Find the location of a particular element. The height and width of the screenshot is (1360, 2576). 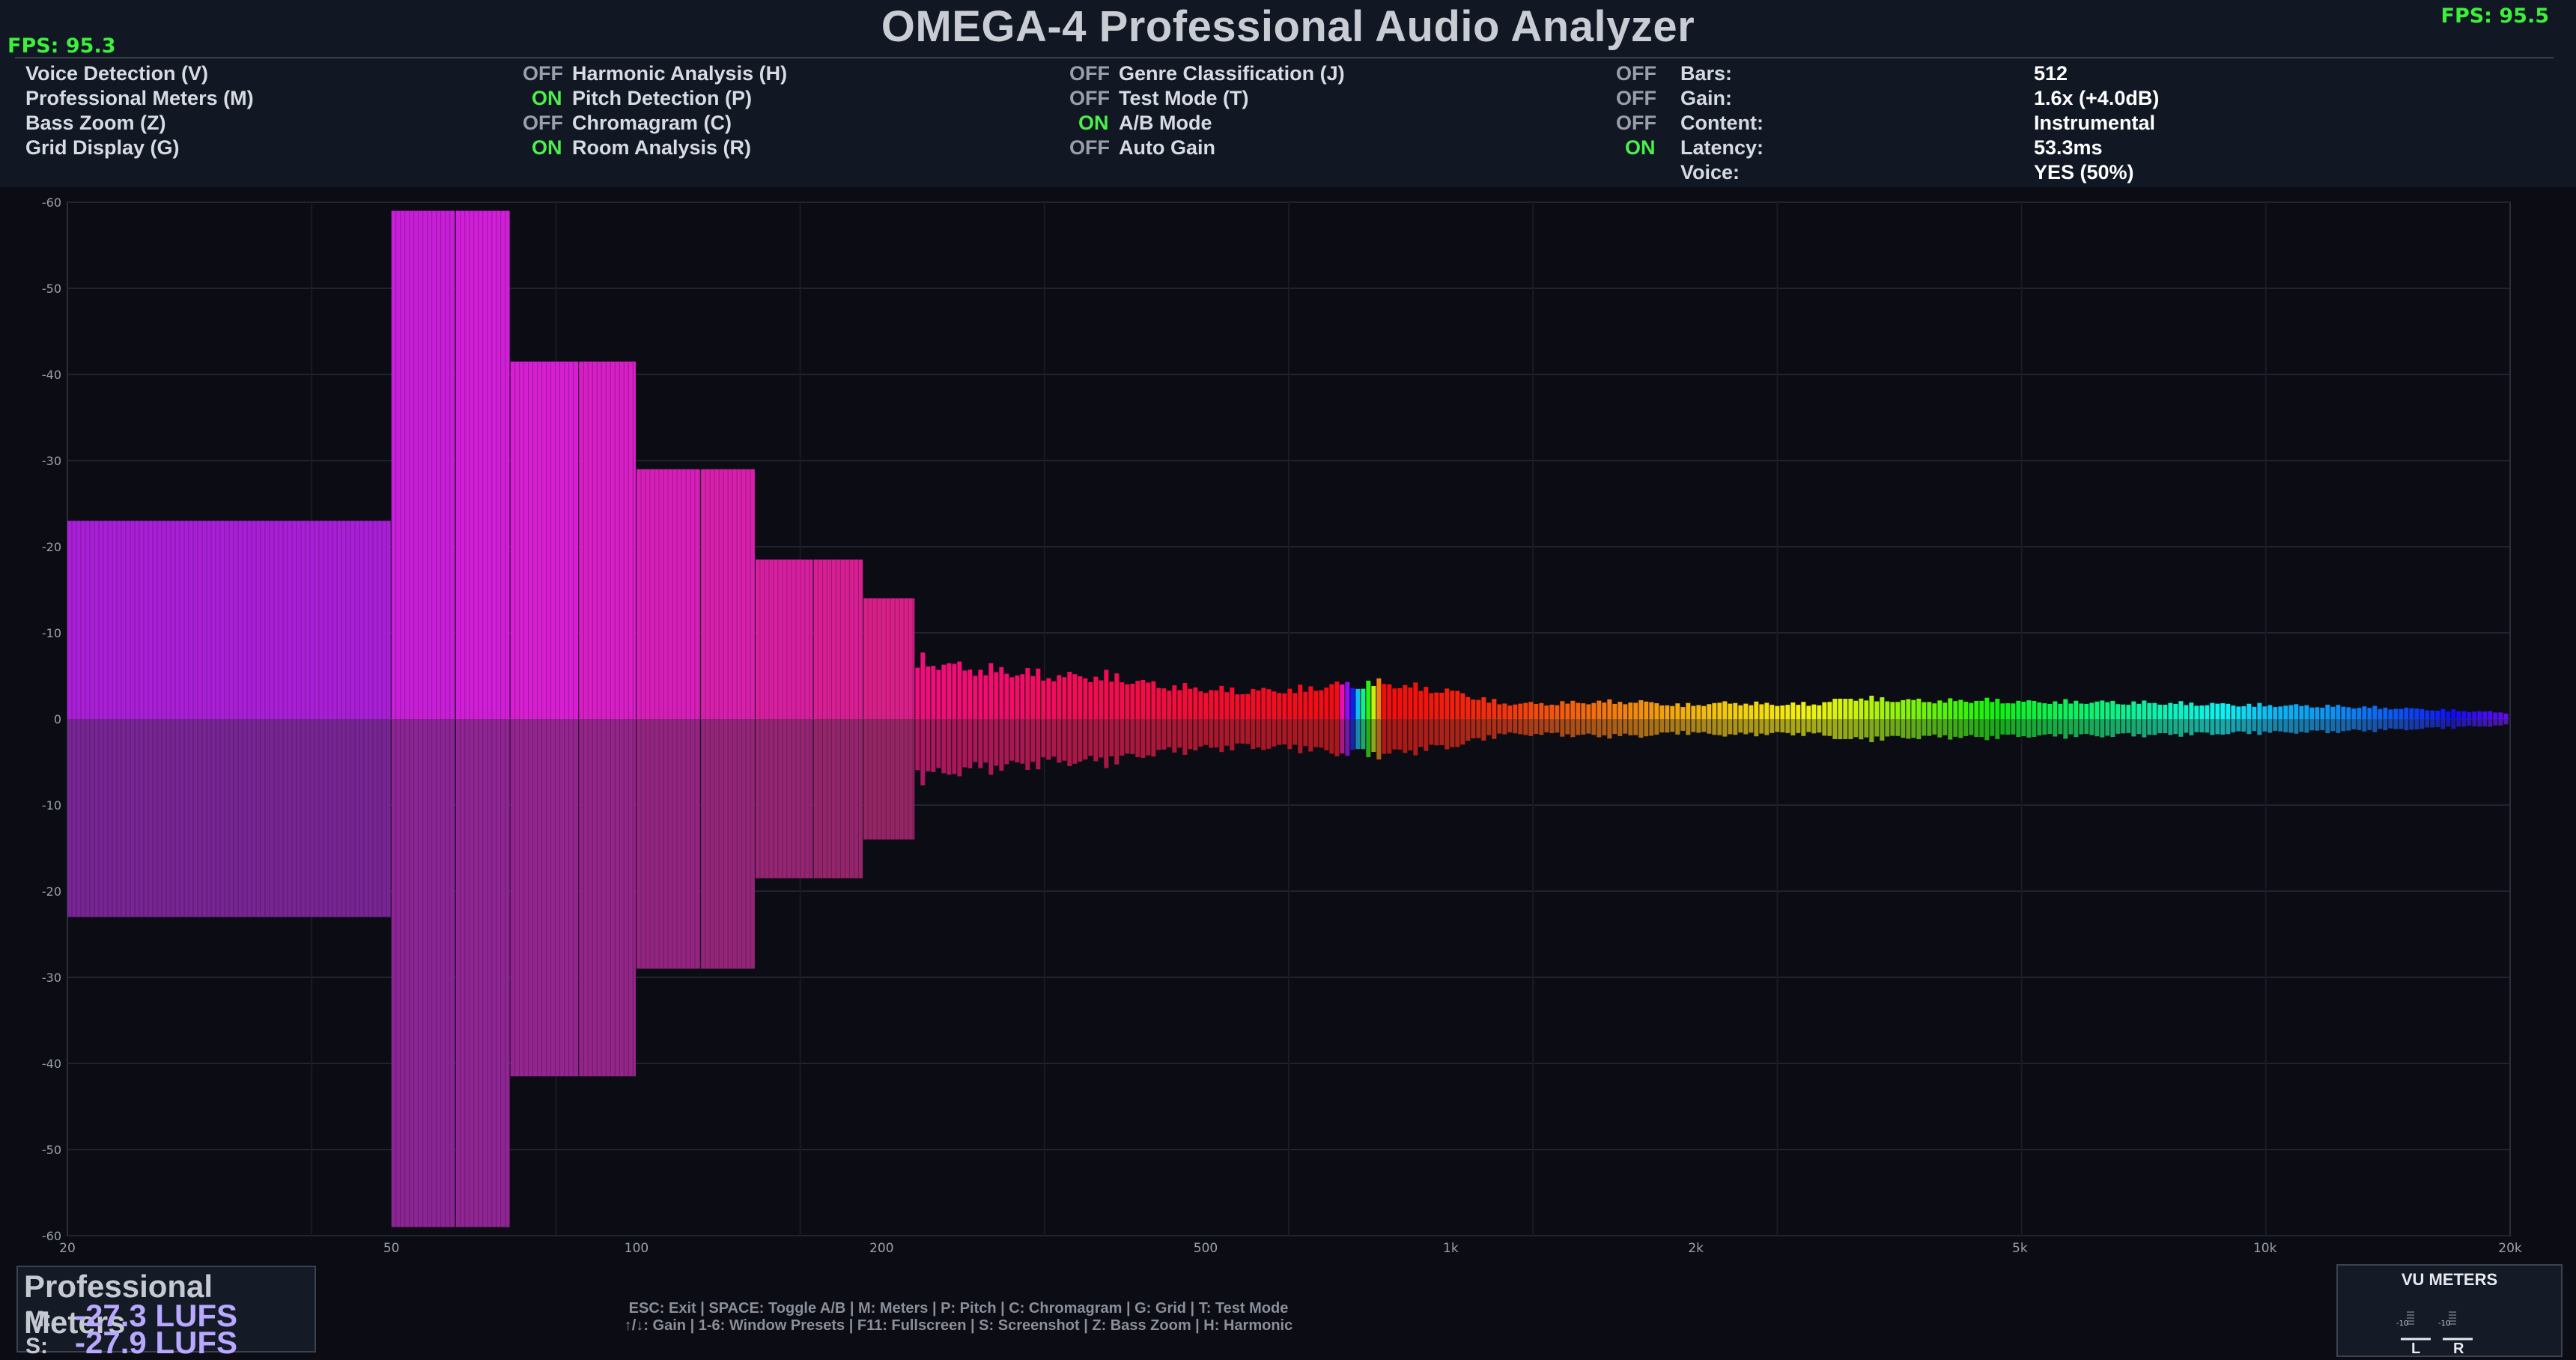

setting-ab-mode: A/B Mode is located at coordinates (1165, 123).